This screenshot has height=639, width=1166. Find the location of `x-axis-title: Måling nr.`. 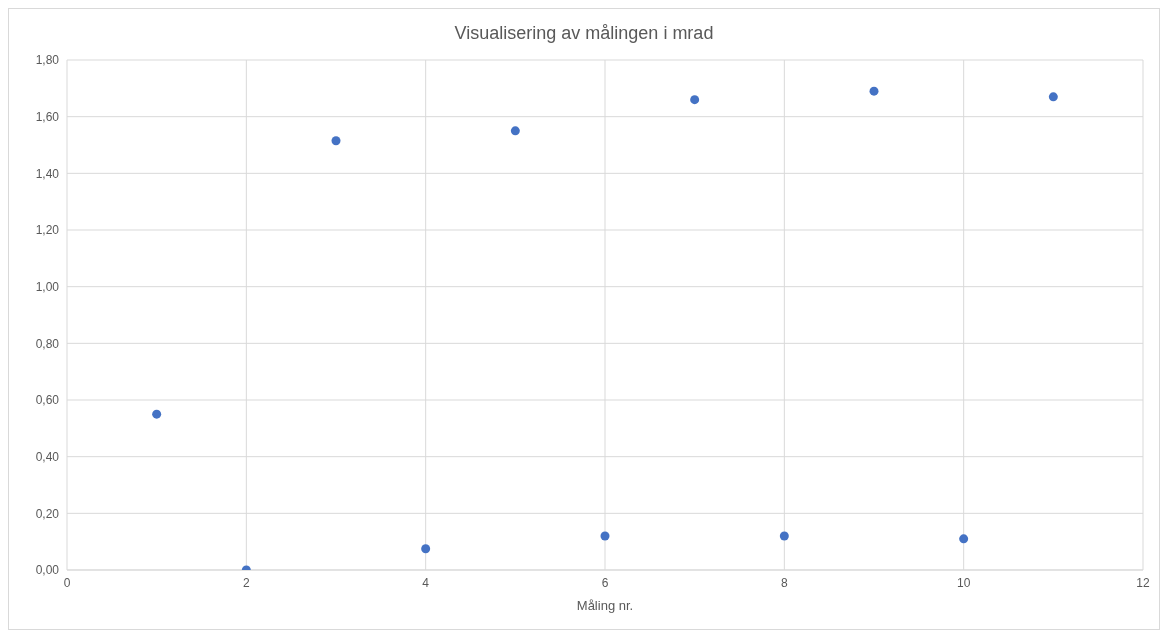

x-axis-title: Måling nr. is located at coordinates (605, 605).